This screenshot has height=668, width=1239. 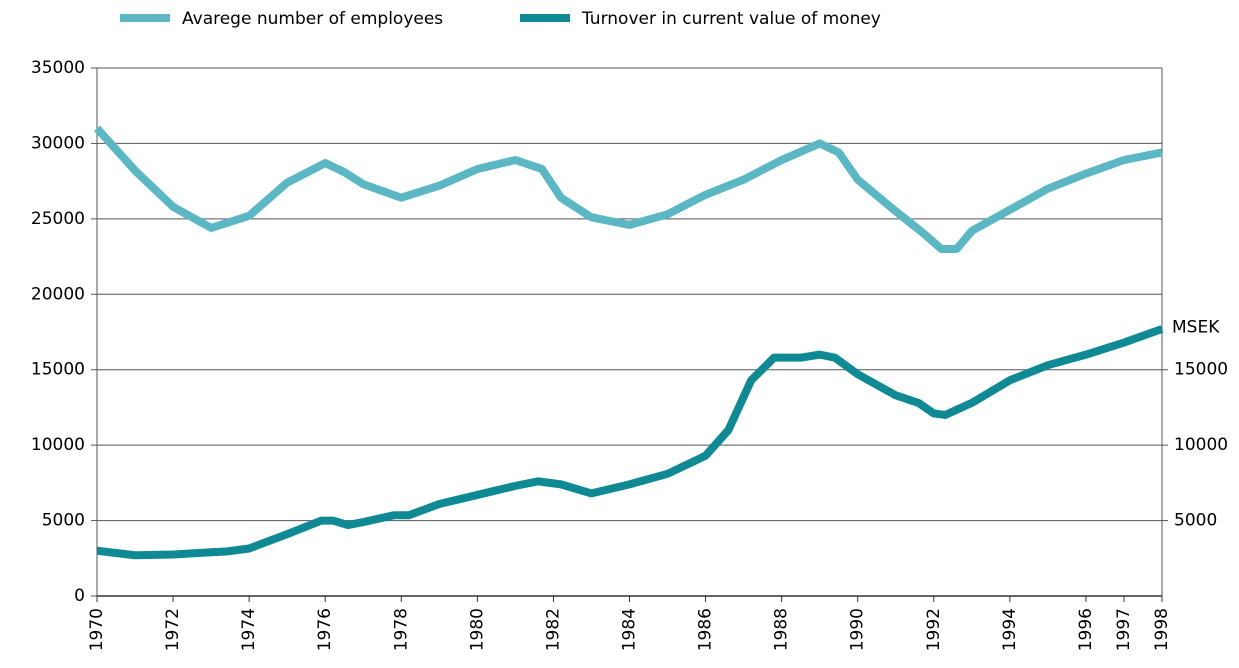 I want to click on y-tick-label: 35000, so click(x=58, y=68).